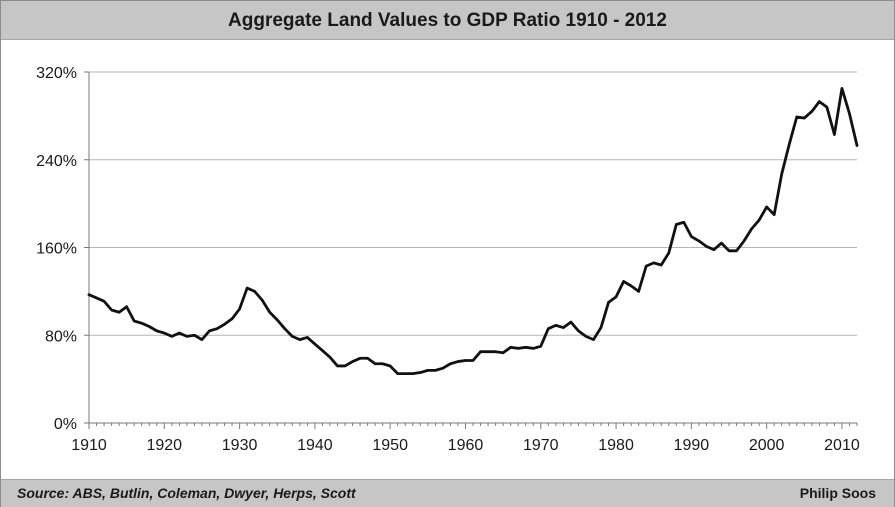 This screenshot has width=895, height=507. Describe the element at coordinates (61, 336) in the screenshot. I see `y-tick-label: 80%` at that location.